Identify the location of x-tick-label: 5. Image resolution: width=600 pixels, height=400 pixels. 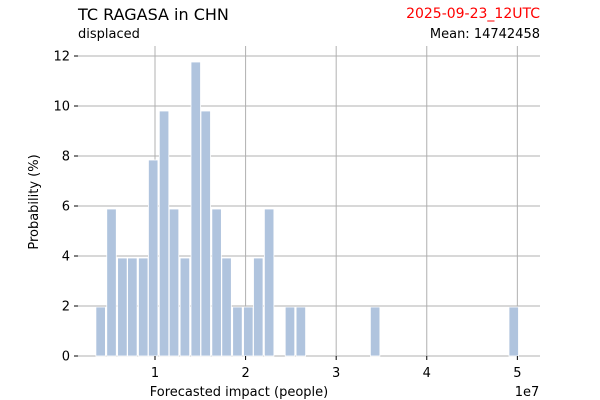
(517, 373).